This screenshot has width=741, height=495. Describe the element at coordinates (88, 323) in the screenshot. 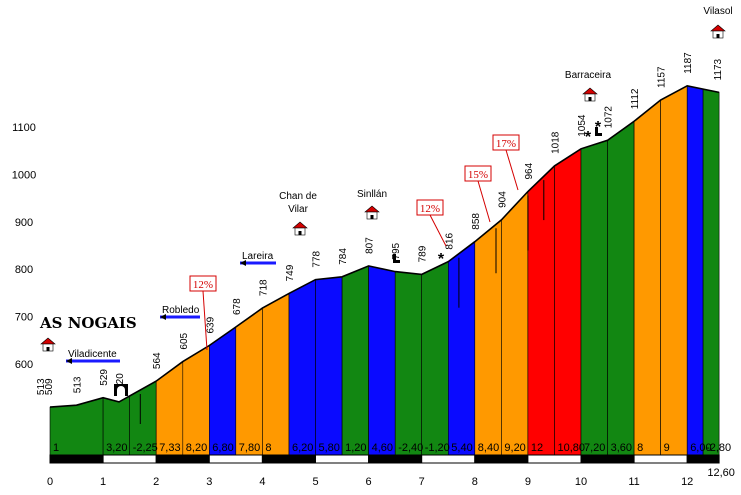

I see `start-place-label: AS NOGAIS` at that location.